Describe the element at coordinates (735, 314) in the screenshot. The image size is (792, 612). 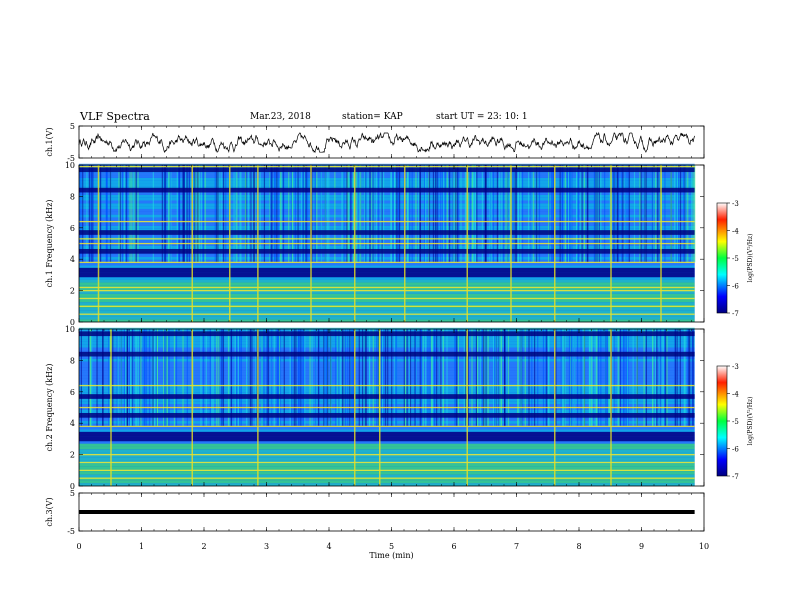
I see `colorbar-tick-label: -7` at that location.